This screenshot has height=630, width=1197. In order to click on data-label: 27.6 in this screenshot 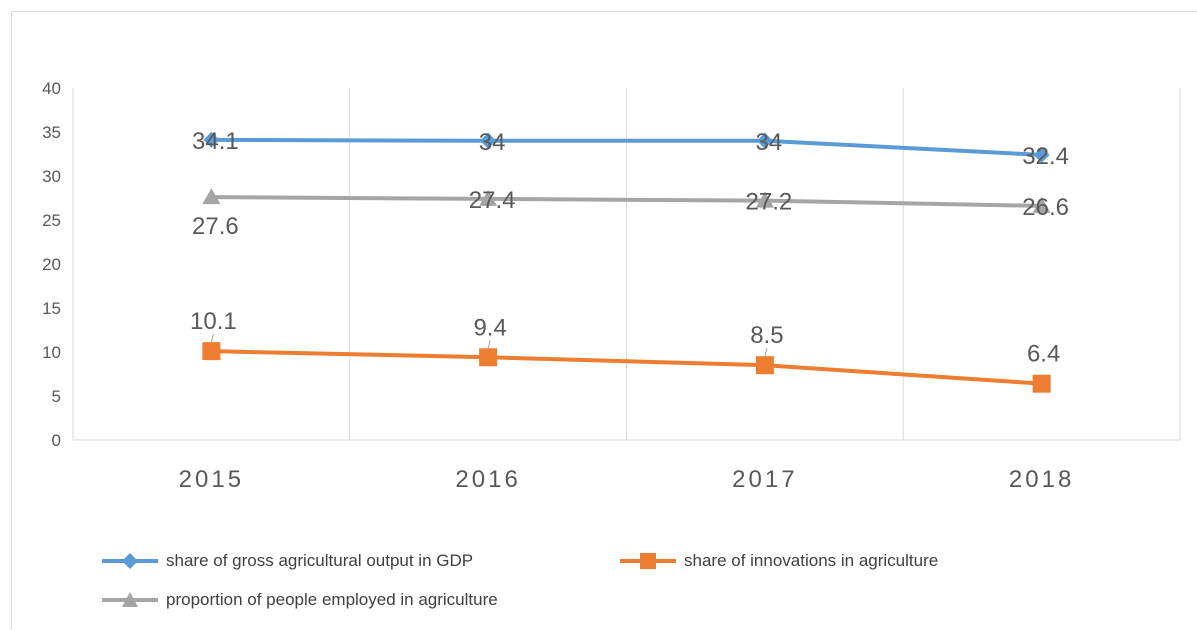, I will do `click(215, 226)`.